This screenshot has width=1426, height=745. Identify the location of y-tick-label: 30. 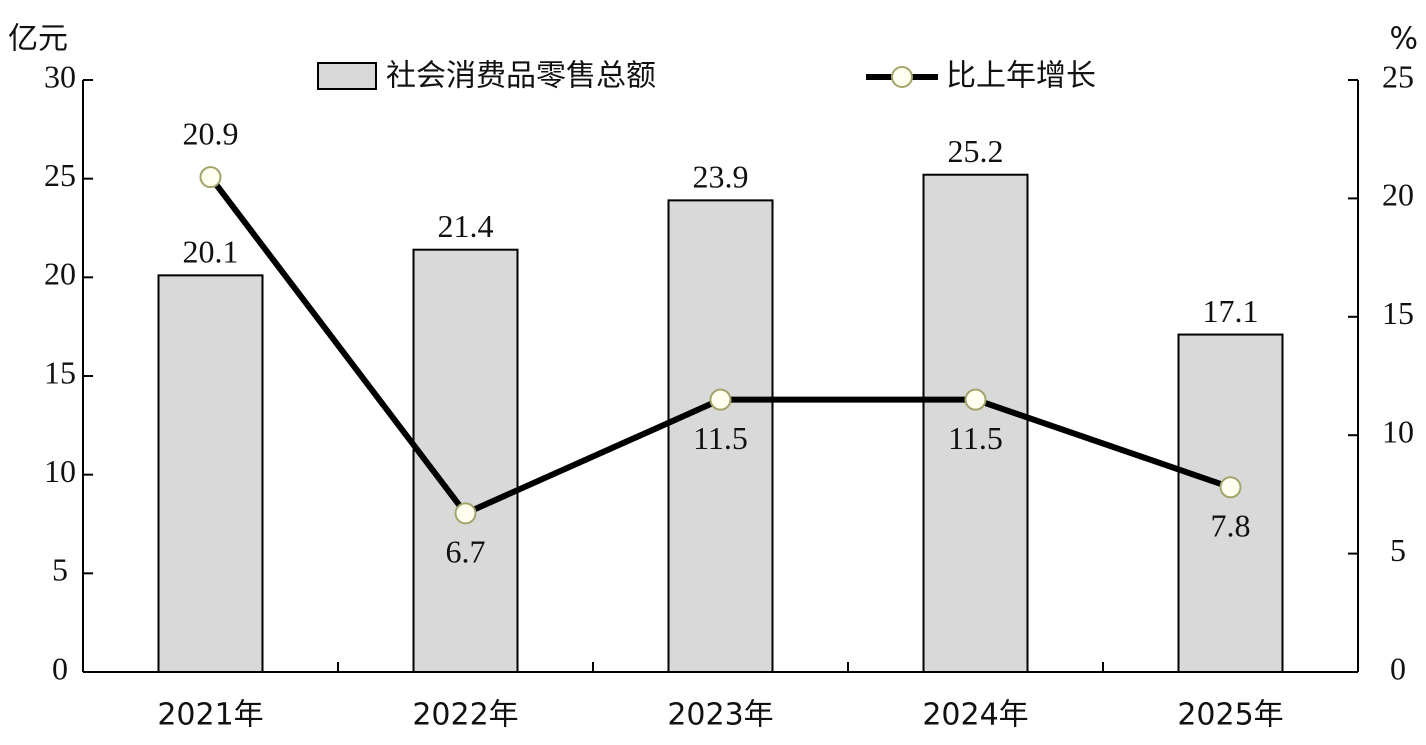
(60, 76).